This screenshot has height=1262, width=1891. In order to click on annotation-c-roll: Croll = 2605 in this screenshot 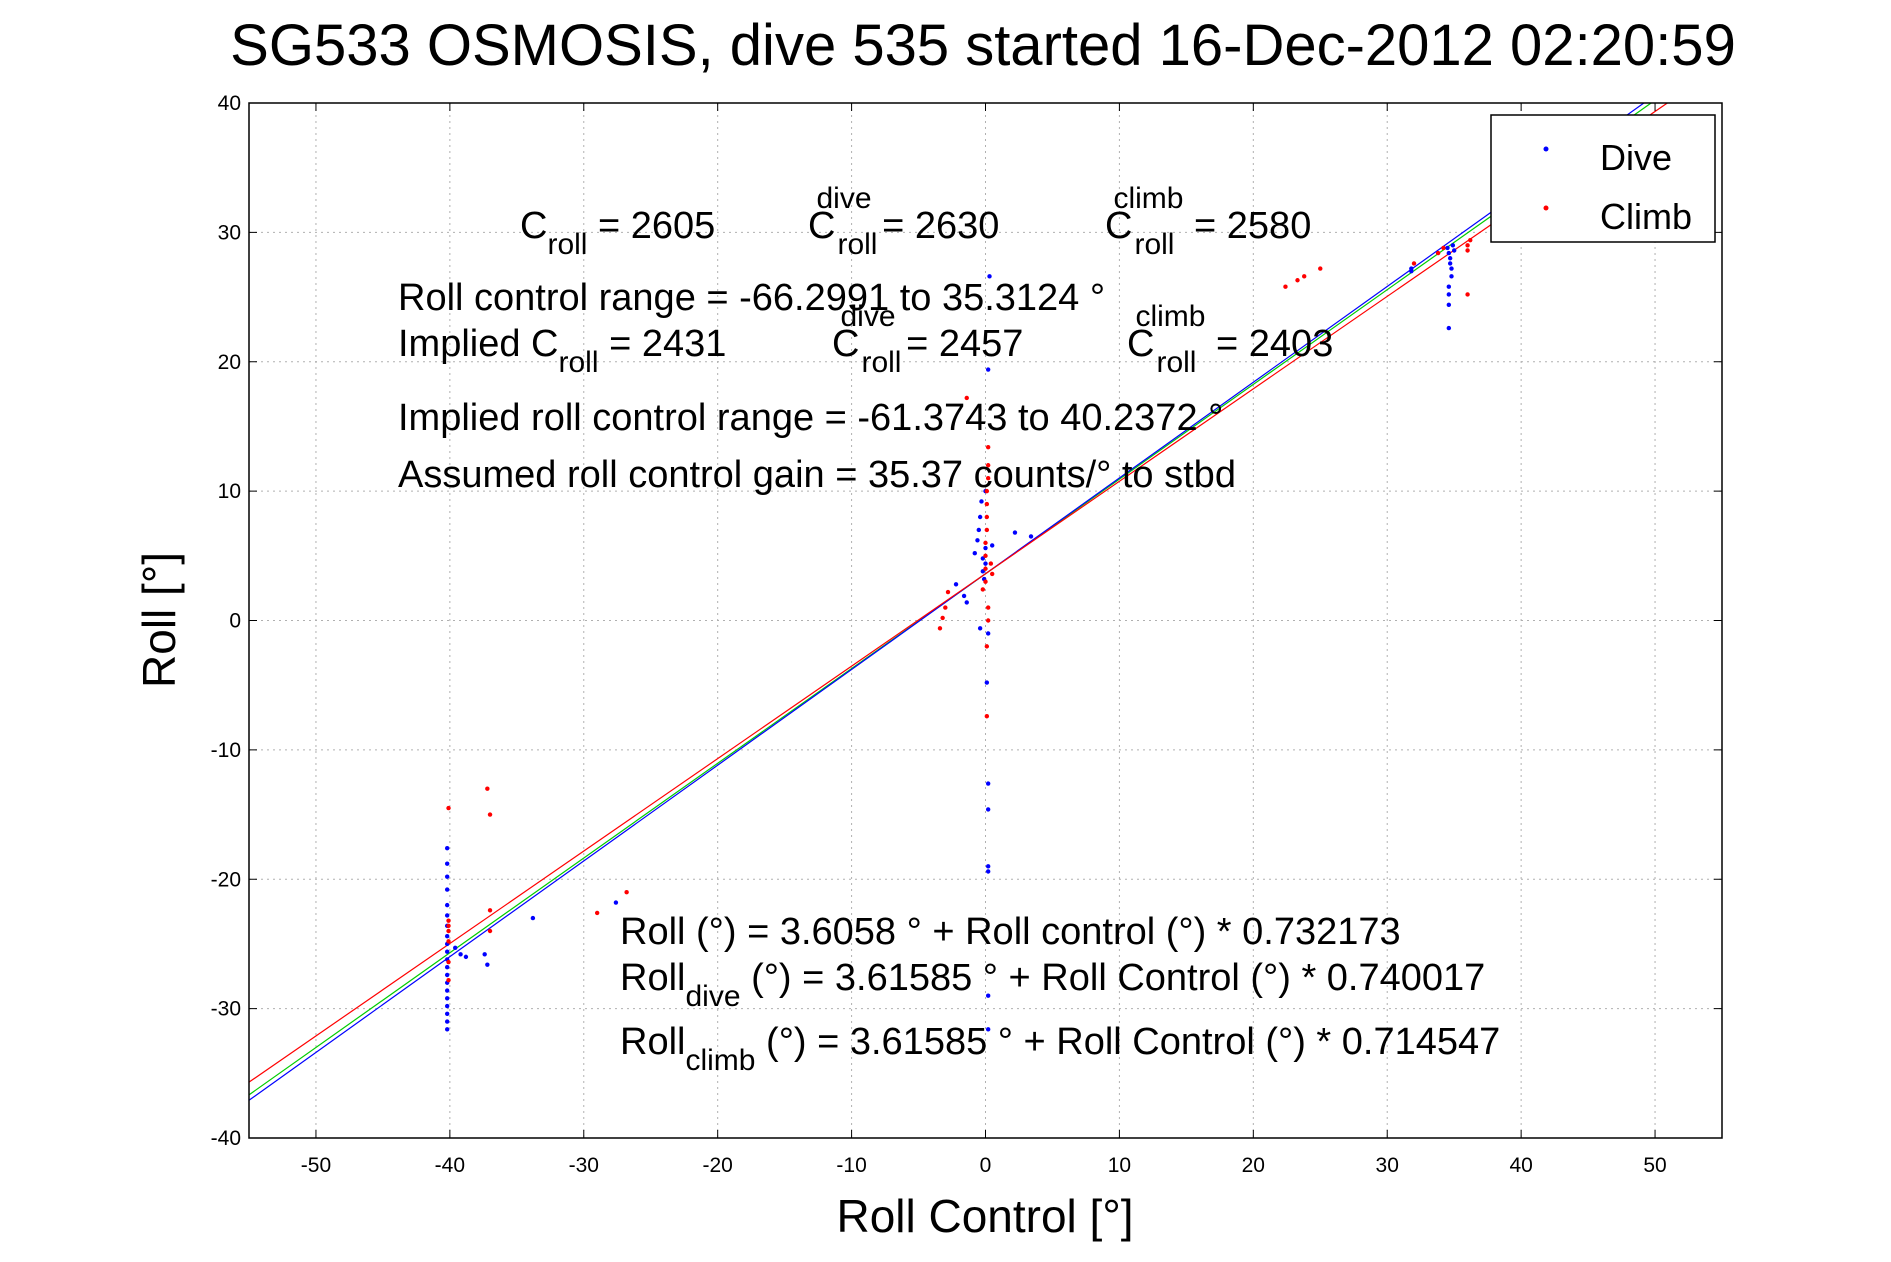, I will do `click(617, 233)`.